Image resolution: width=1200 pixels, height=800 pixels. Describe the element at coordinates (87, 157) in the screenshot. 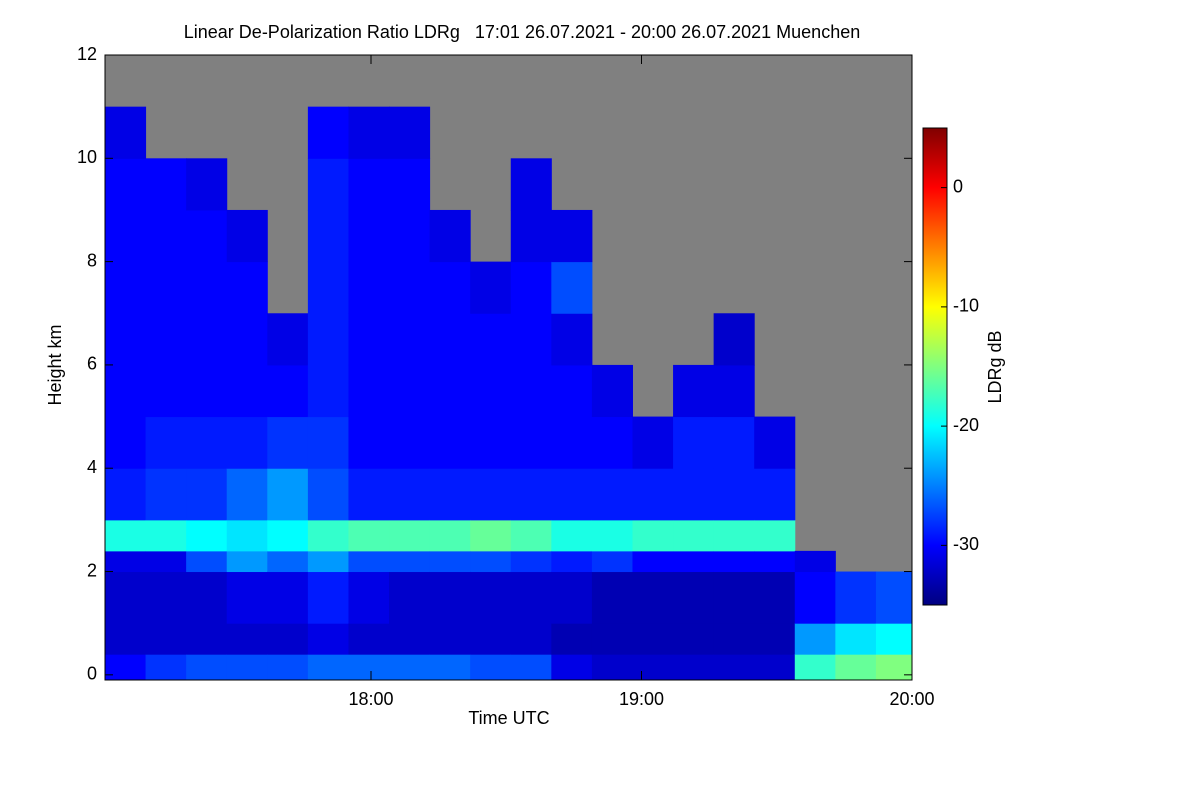

I see `y-tick-label: 10` at that location.